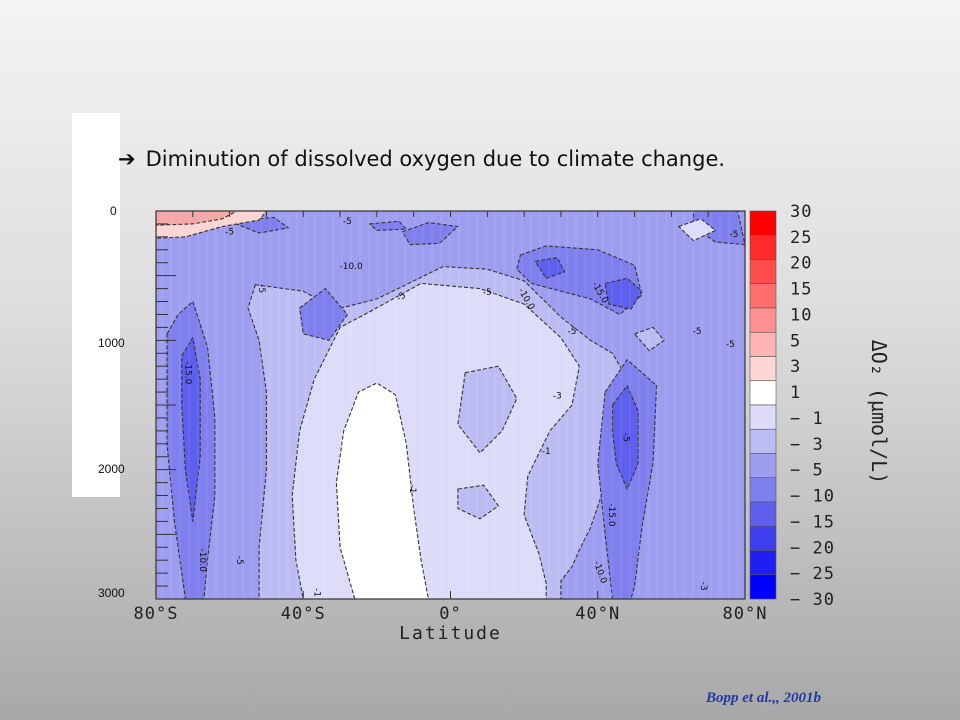 The width and height of the screenshot is (960, 720). I want to click on colorbar-tick-label: 25, so click(801, 238).